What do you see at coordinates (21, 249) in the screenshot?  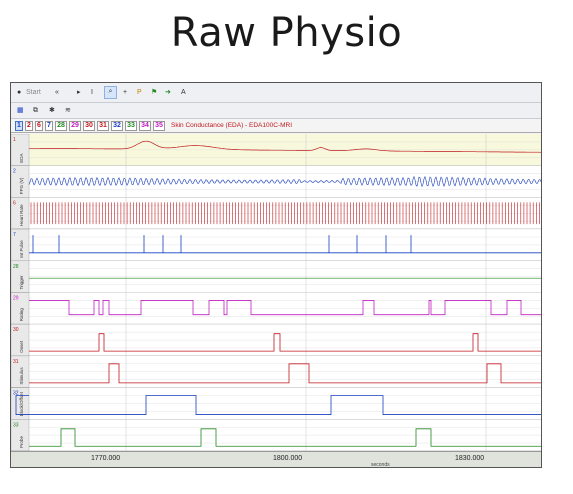 I see `lane-label-7: Int Pulse` at bounding box center [21, 249].